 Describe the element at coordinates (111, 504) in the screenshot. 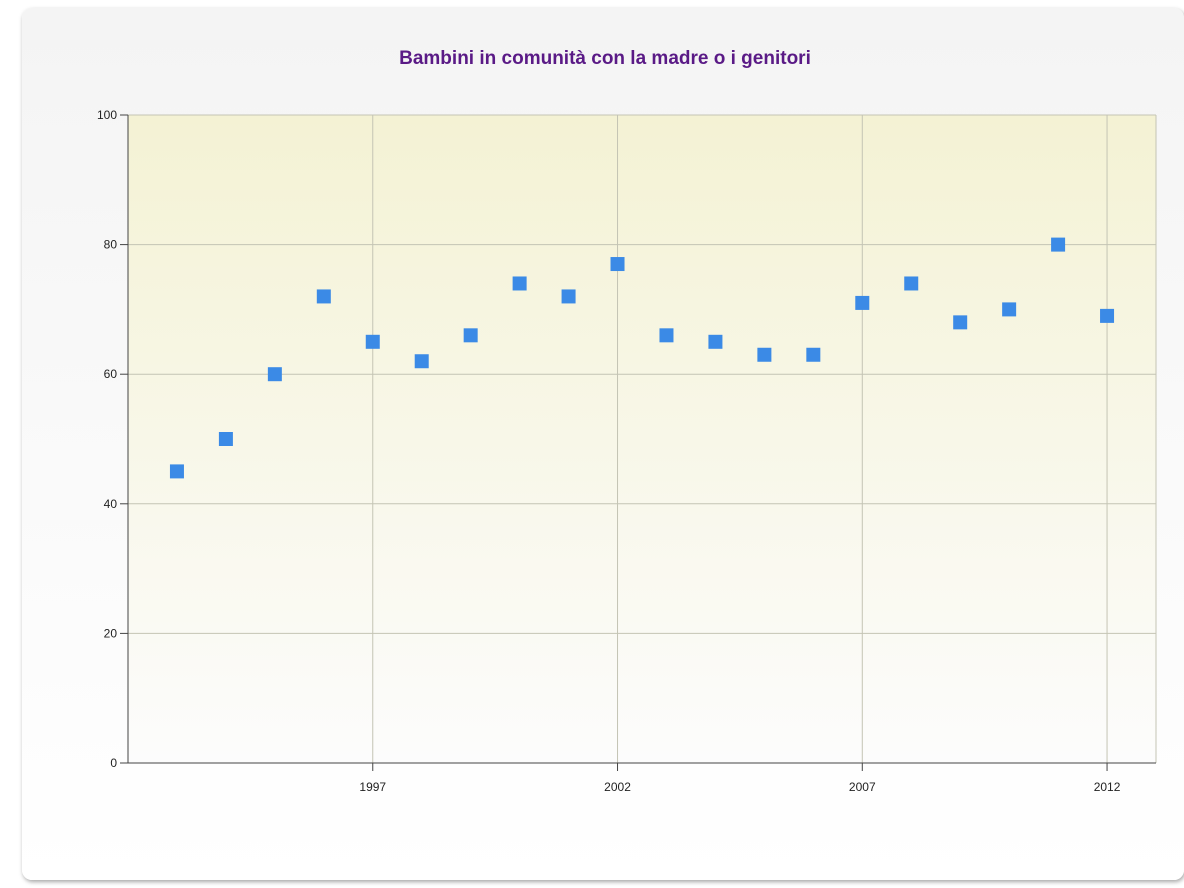

I see `y-tick-label: 40` at that location.